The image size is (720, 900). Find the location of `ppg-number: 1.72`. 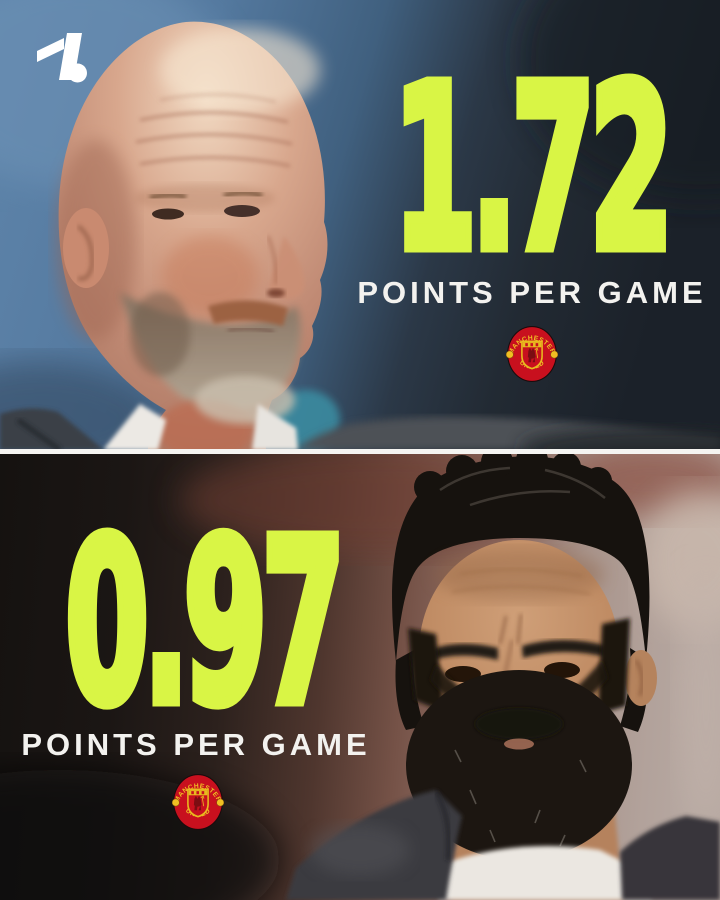

ppg-number: 1.72 is located at coordinates (534, 170).